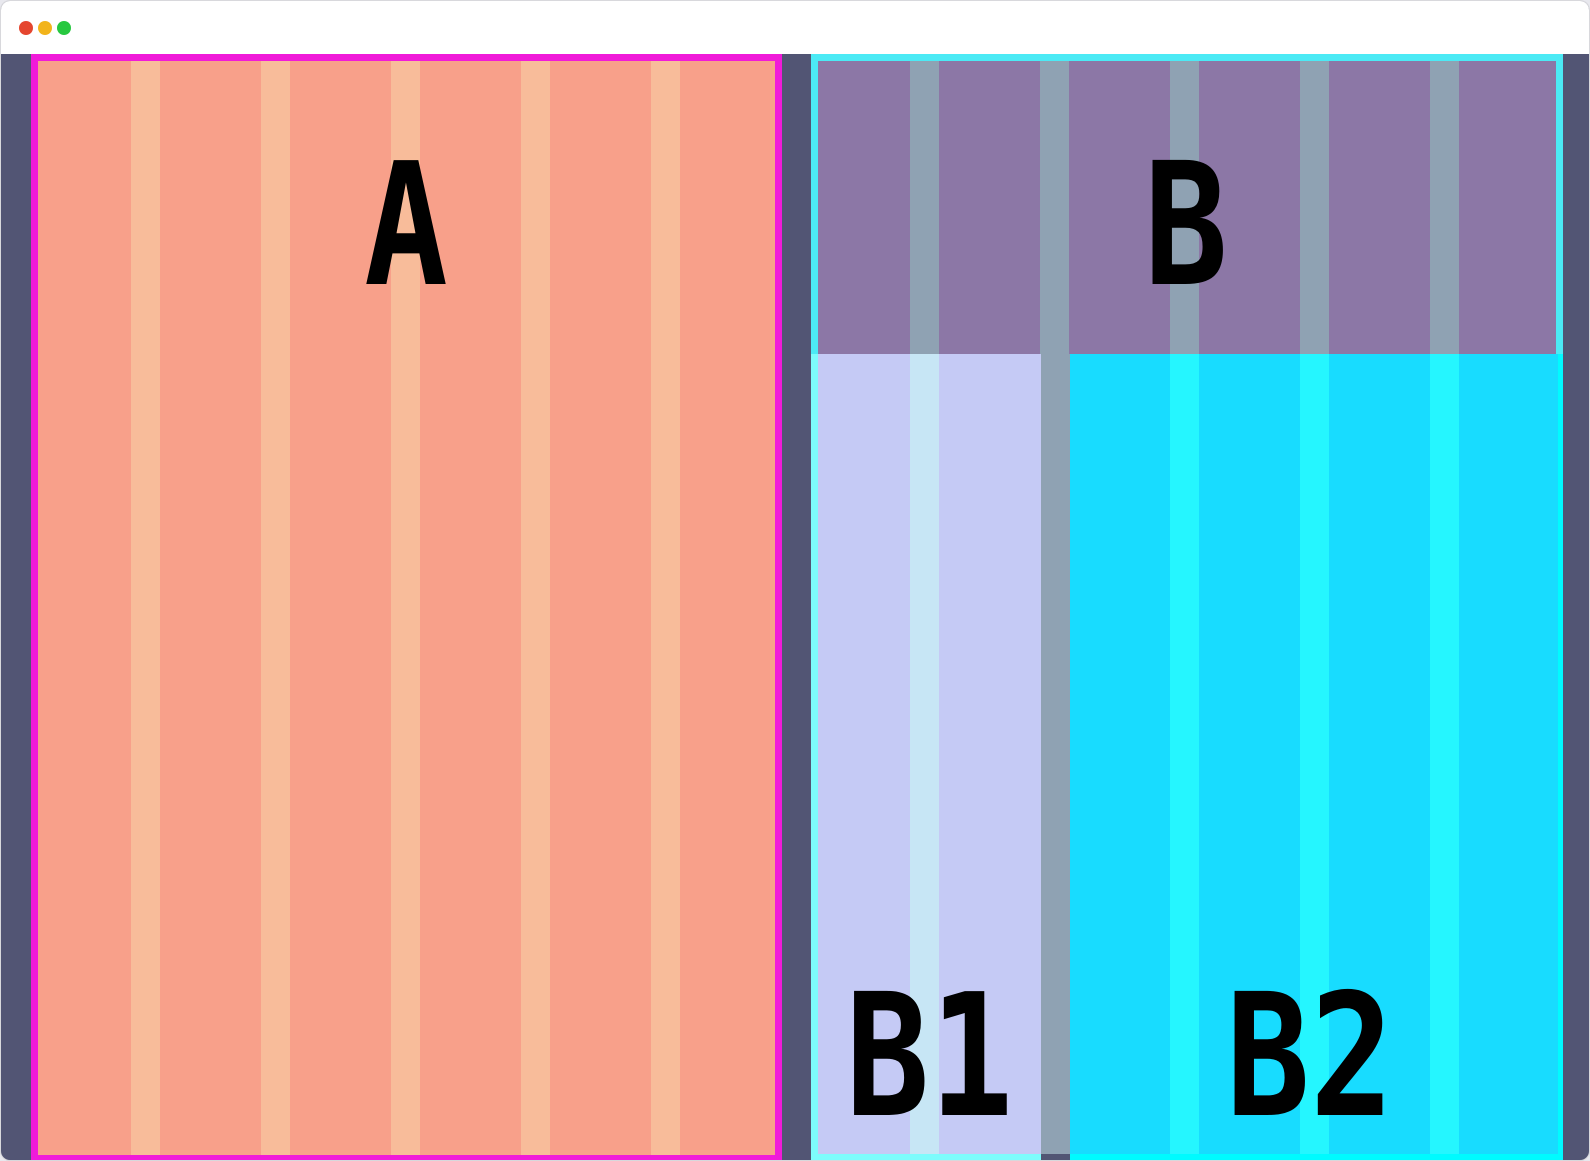 The width and height of the screenshot is (1590, 1161). I want to click on title-bar, so click(795, 27).